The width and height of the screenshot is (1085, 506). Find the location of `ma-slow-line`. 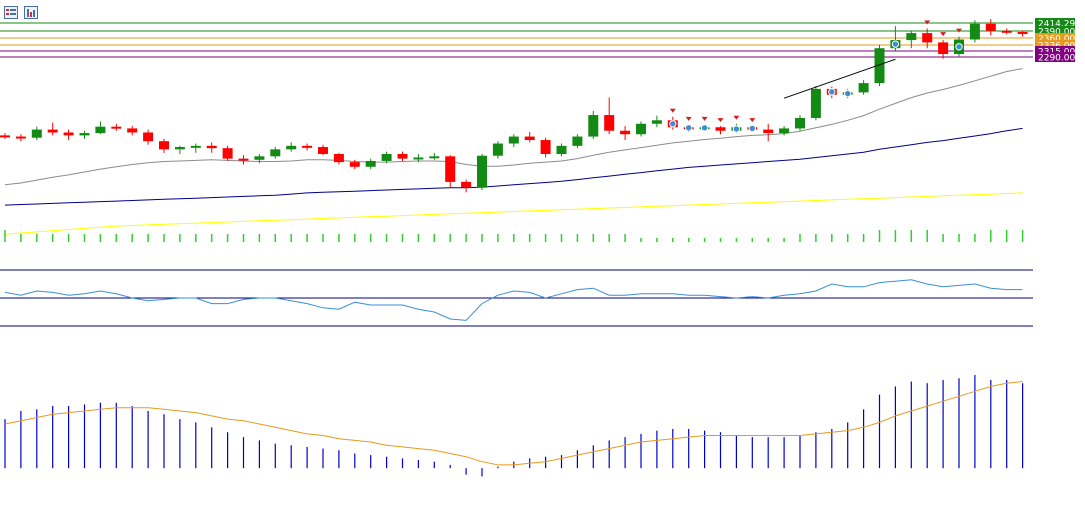

ma-slow-line is located at coordinates (513, 213).